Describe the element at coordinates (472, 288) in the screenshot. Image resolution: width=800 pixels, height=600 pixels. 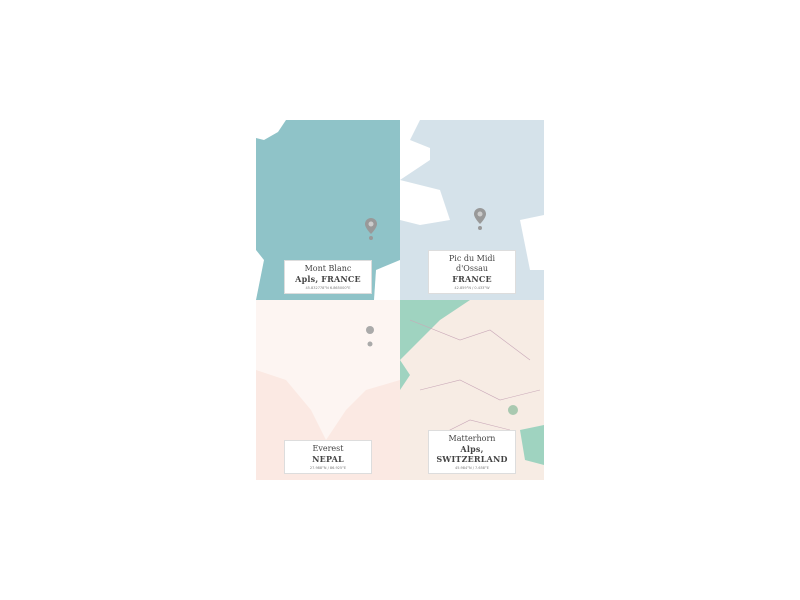
I see `peak-coordinates: 42.859°N / 0.433°W` at that location.